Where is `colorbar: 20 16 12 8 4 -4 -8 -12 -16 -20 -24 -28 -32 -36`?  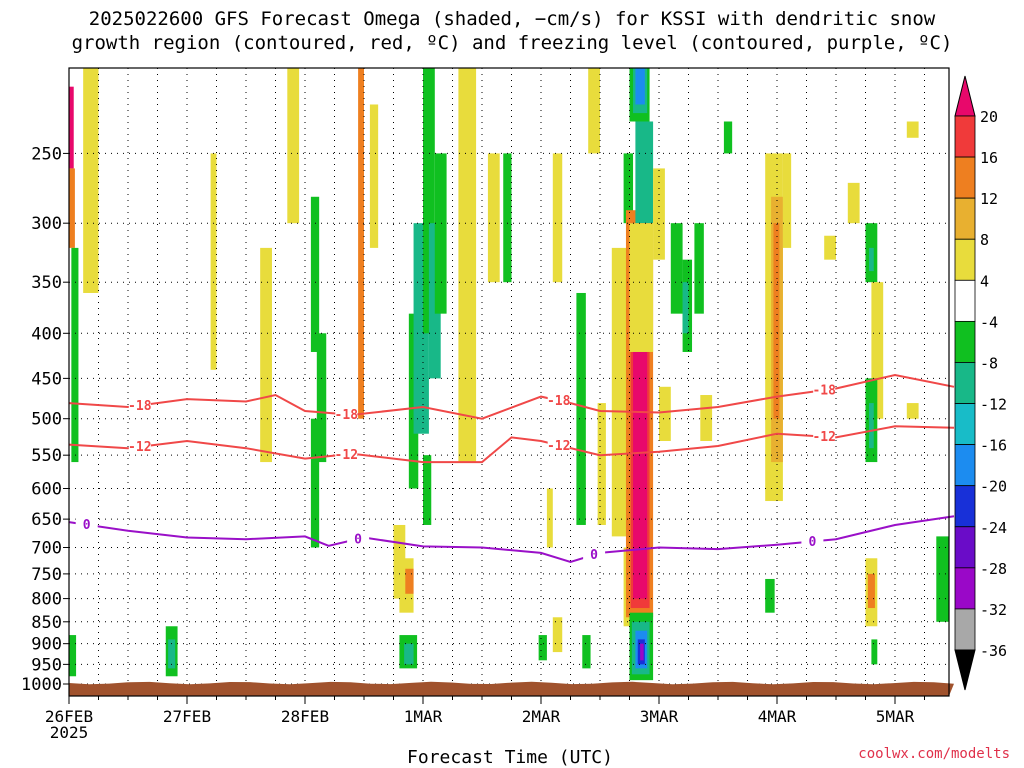 colorbar: 20 16 12 8 4 -4 -8 -12 -16 -20 -24 -28 -32 -36 is located at coordinates (980, 383).